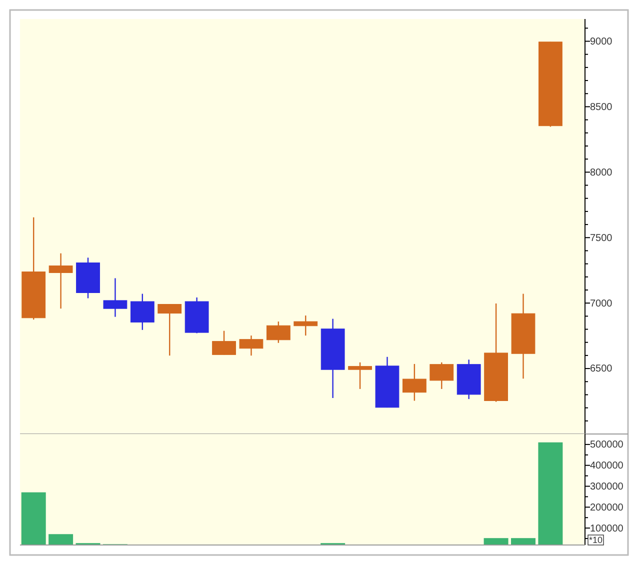  Describe the element at coordinates (601, 304) in the screenshot. I see `y-tick-label: 7000` at that location.